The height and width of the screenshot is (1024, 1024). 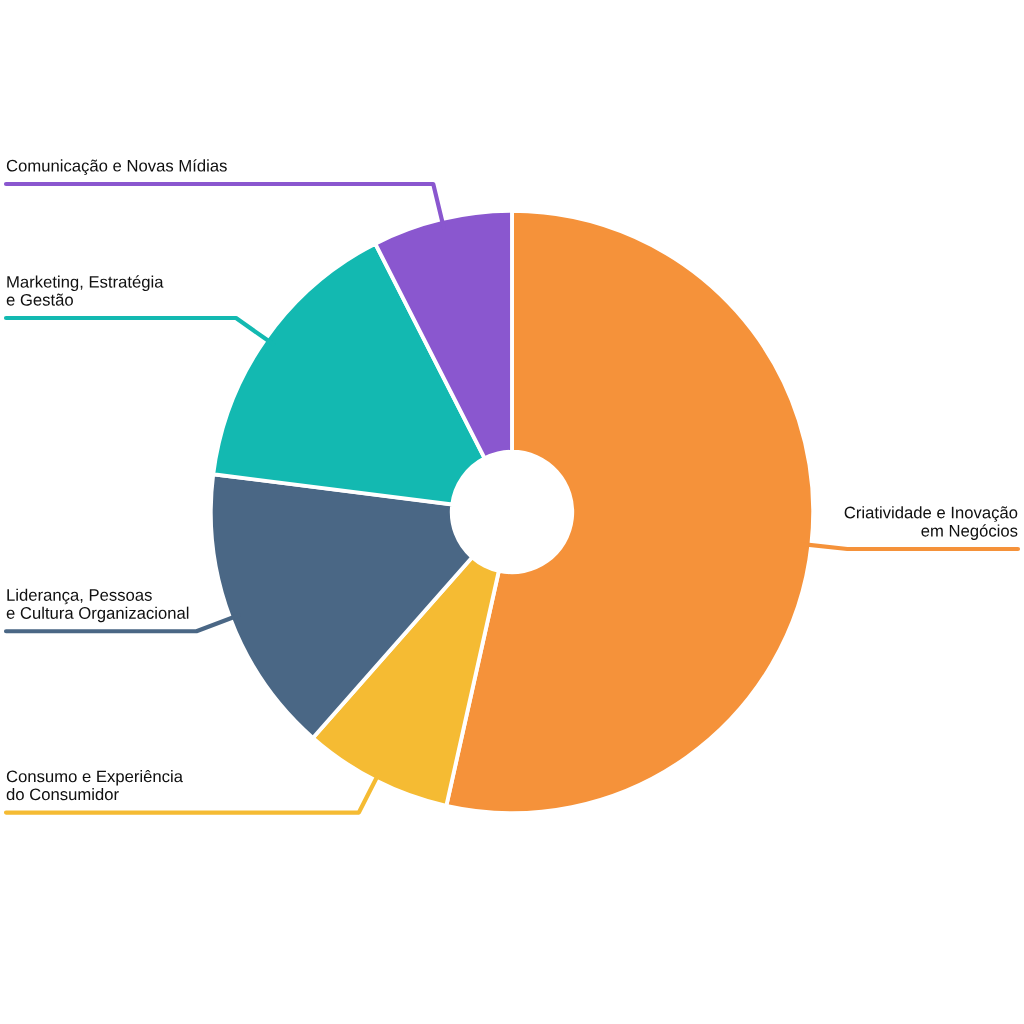 What do you see at coordinates (931, 523) in the screenshot?
I see `slice-label: Criatividade e Inovação em Negócios` at bounding box center [931, 523].